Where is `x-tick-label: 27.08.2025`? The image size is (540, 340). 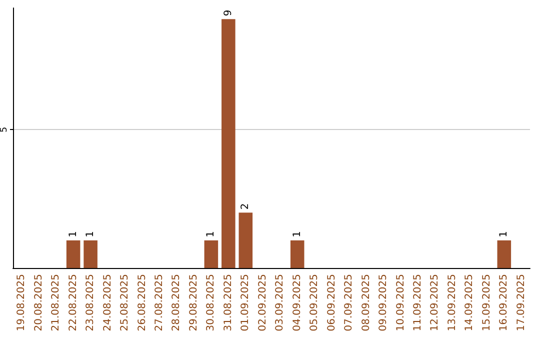
x-tick-label: 27.08.2025 is located at coordinates (159, 303).